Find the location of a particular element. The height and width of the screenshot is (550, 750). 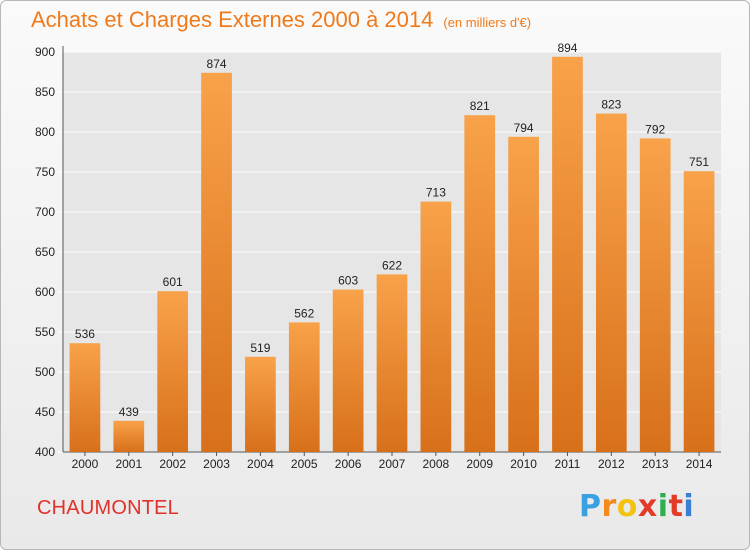

logo-letter: t is located at coordinates (676, 506).